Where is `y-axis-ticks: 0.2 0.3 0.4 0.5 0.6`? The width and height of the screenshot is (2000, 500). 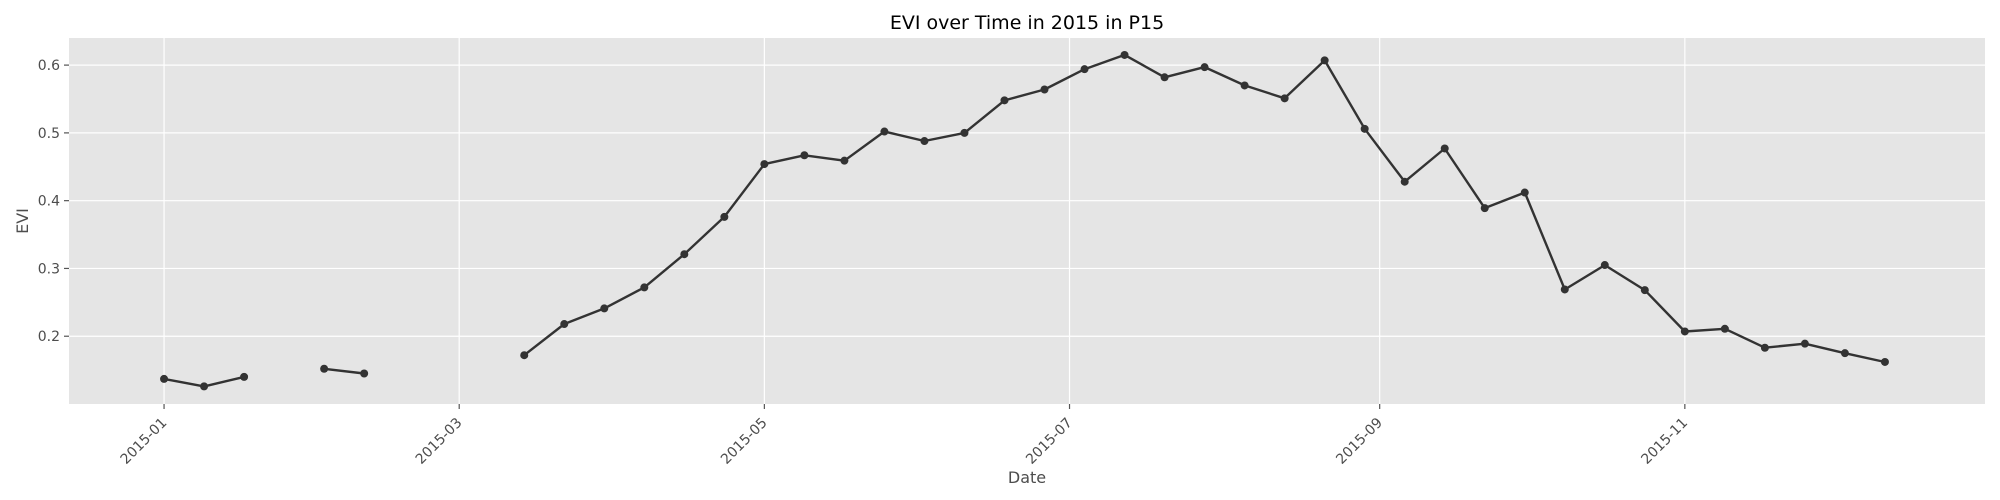
y-axis-ticks: 0.2 0.3 0.4 0.5 0.6 is located at coordinates (53, 201).